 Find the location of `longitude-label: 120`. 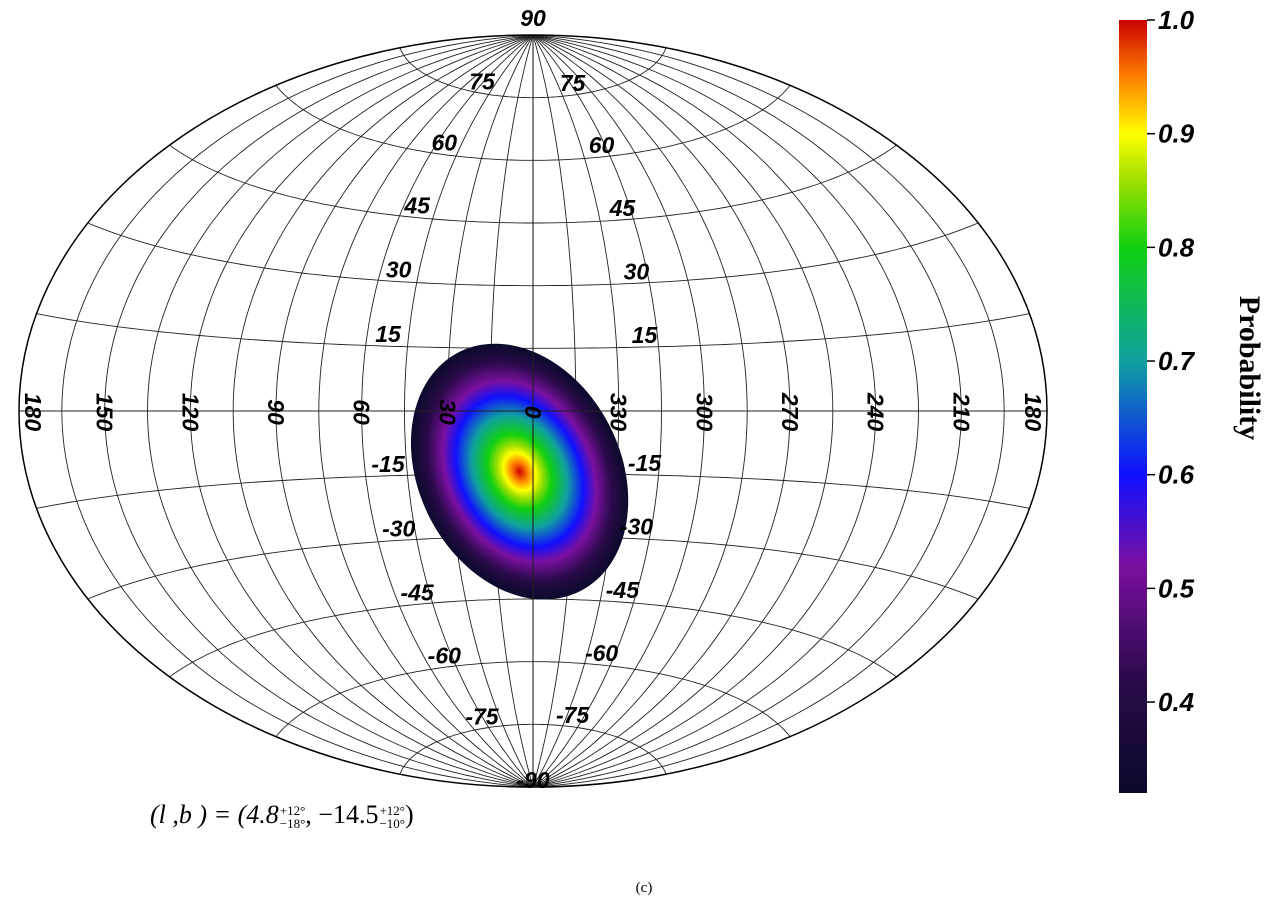

longitude-label: 120 is located at coordinates (190, 412).